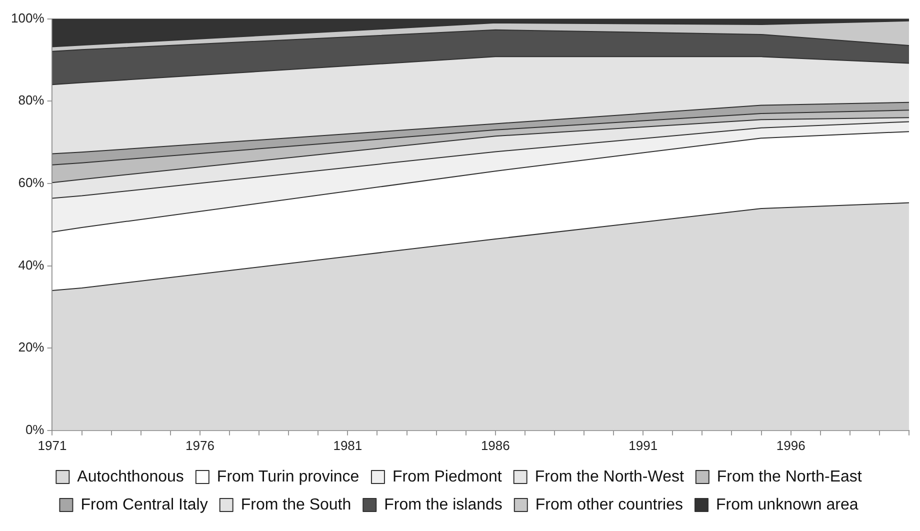 The image size is (920, 531). I want to click on legend-label: Autochthonous, so click(130, 477).